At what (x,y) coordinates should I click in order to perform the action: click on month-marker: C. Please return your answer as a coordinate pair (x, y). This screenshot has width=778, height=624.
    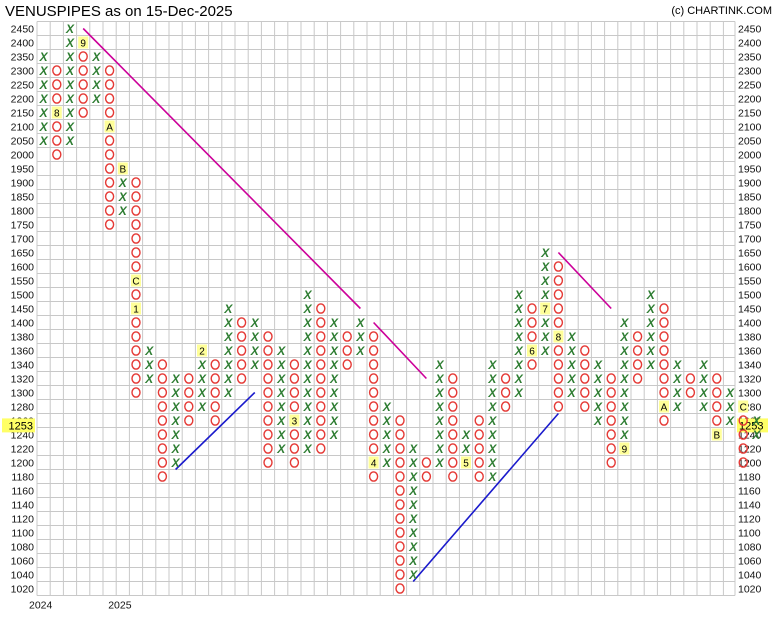
    Looking at the image, I should click on (135, 282).